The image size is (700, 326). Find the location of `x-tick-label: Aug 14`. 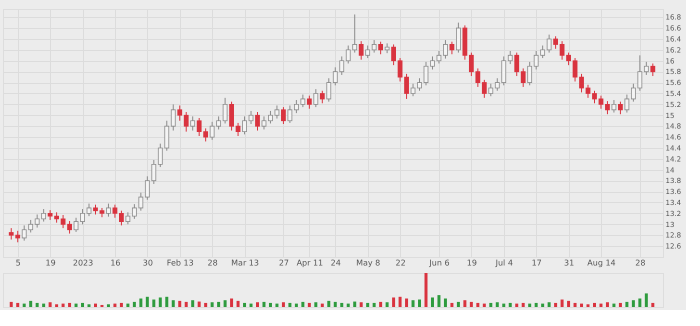

x-tick-label: Aug 14 is located at coordinates (601, 263).